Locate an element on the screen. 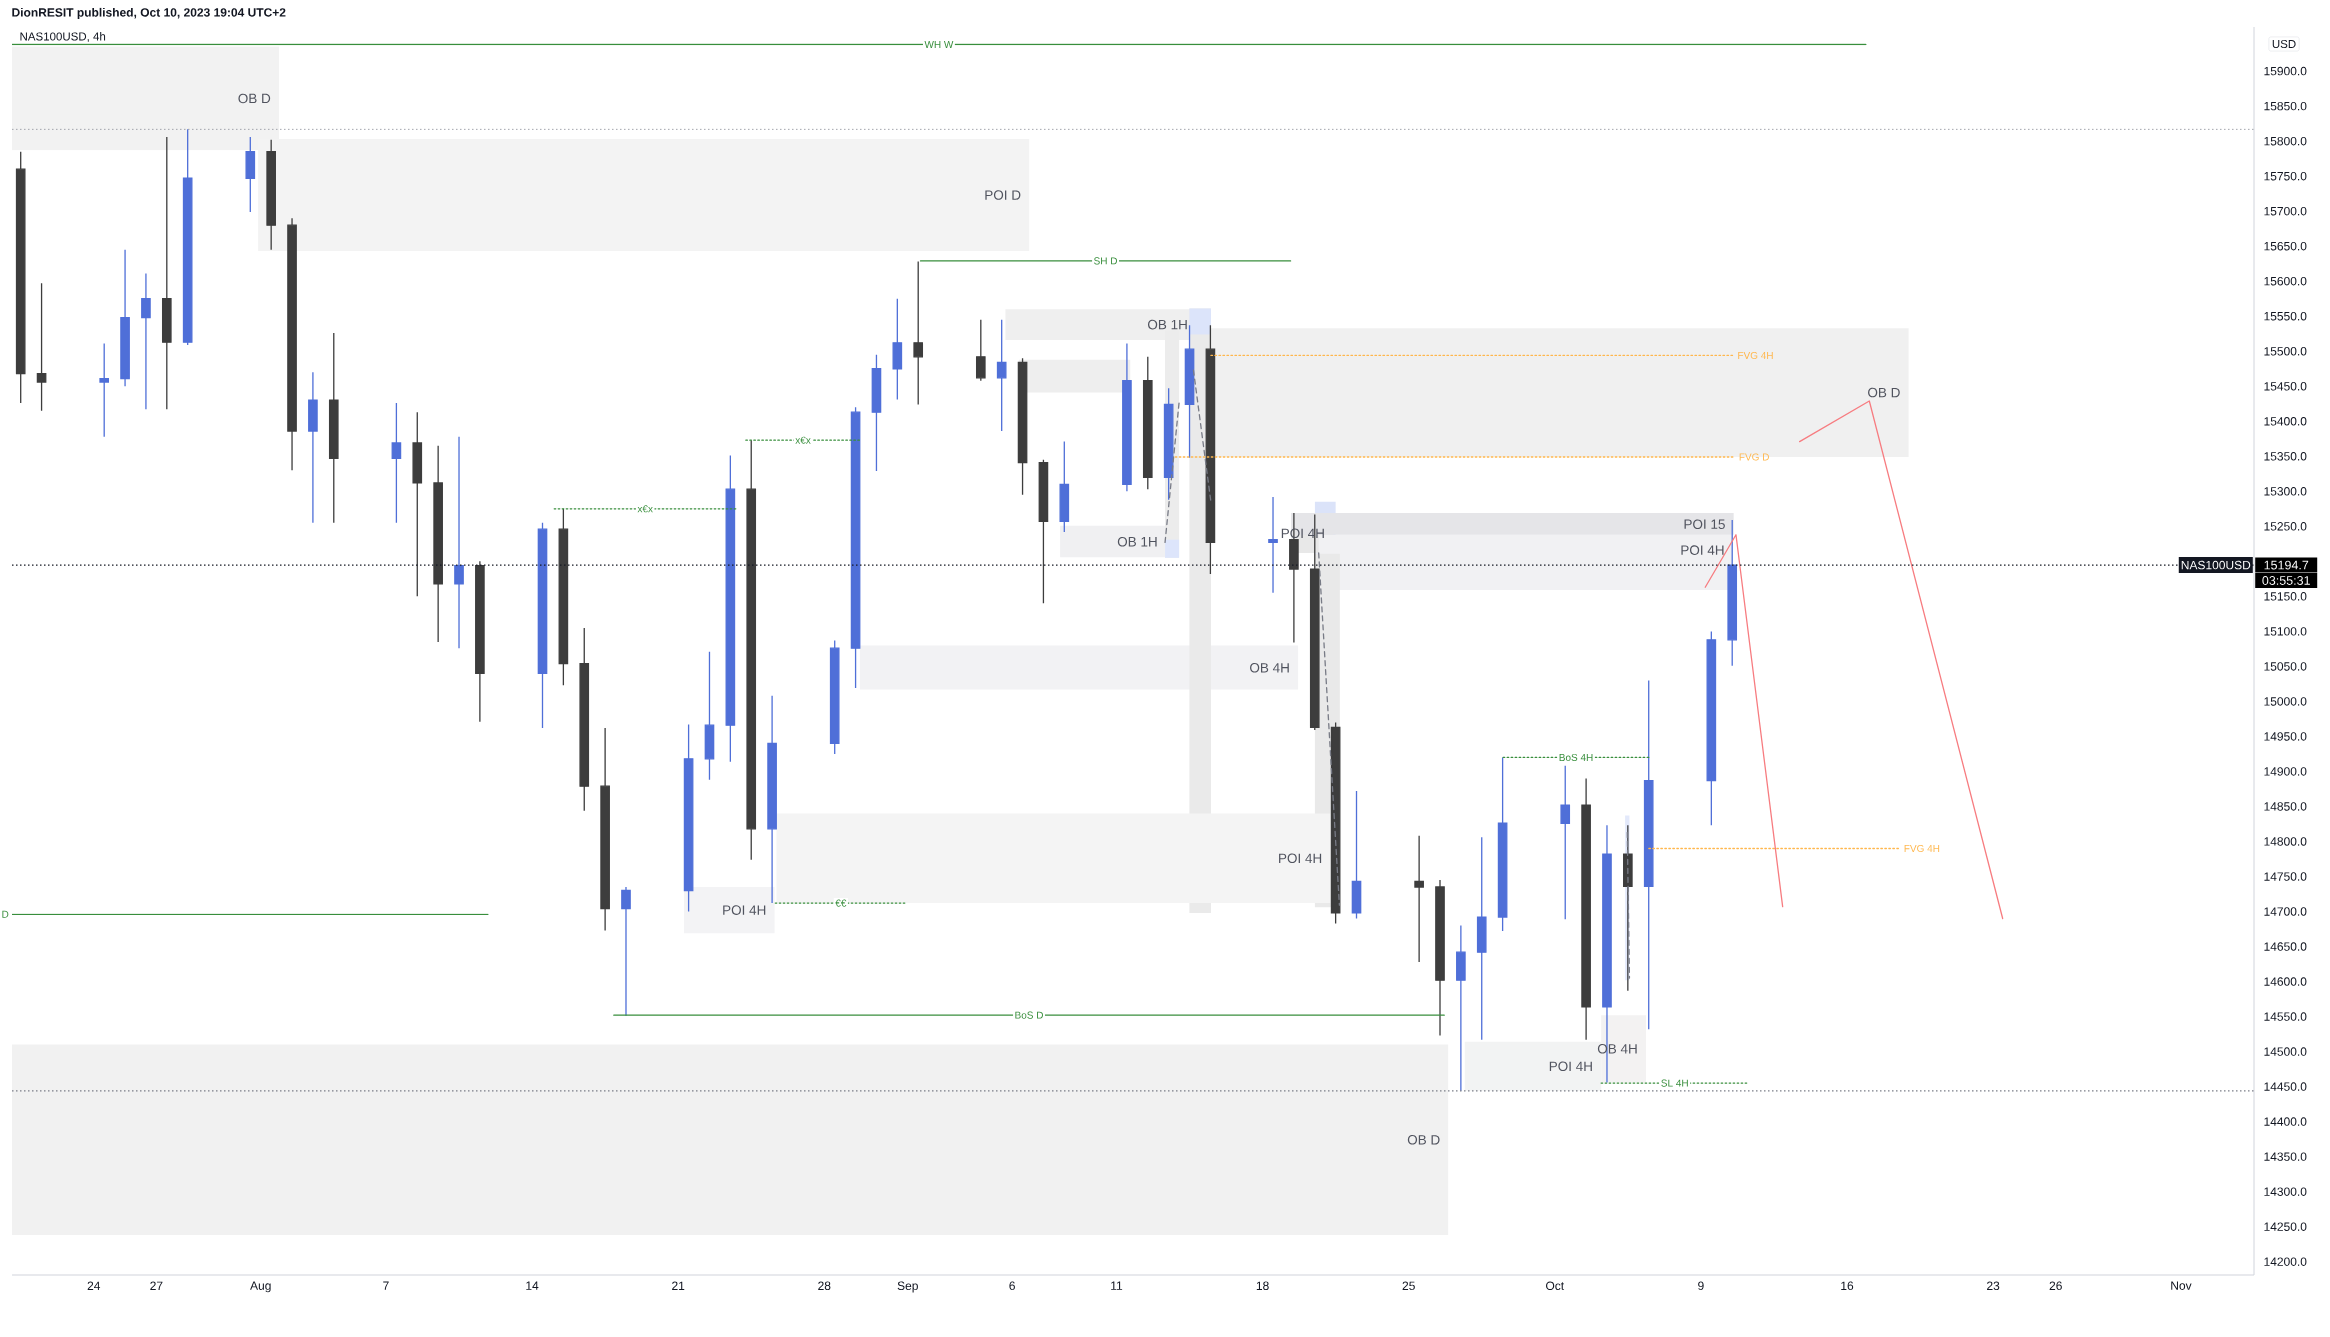 The height and width of the screenshot is (1337, 2330). y-tick-label: 15800.0 is located at coordinates (2285, 141).